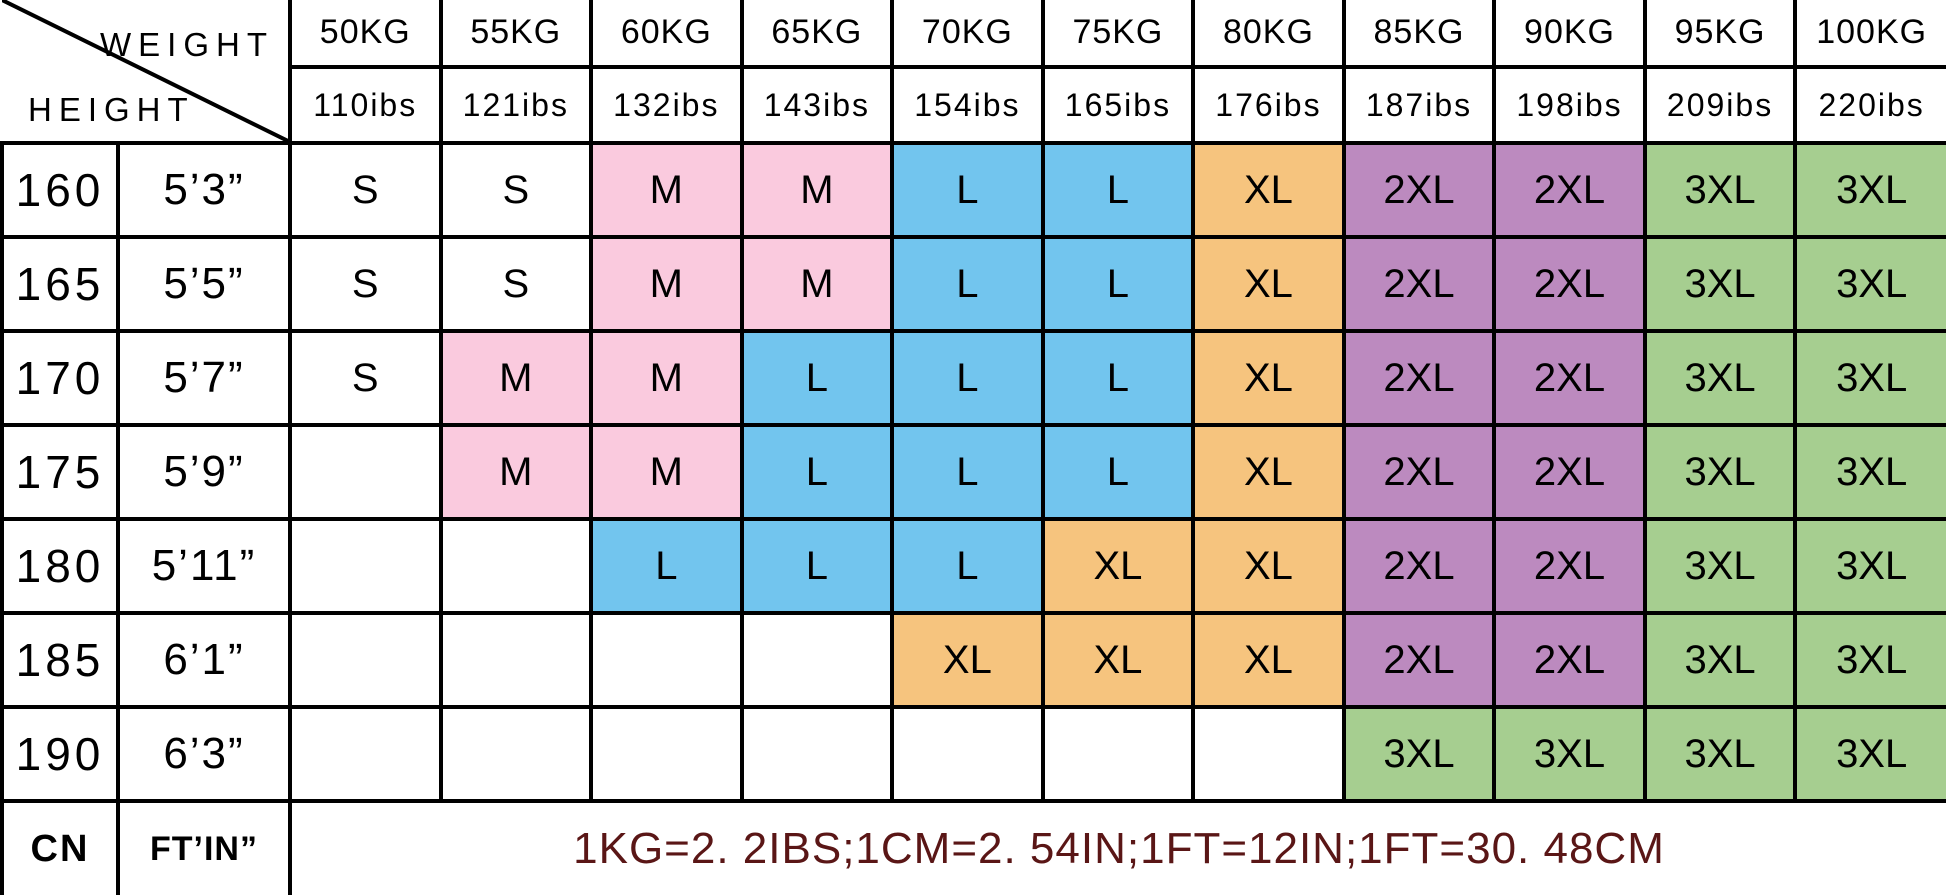 The image size is (1946, 895). I want to click on height-ft-cell: 5’11”, so click(204, 566).